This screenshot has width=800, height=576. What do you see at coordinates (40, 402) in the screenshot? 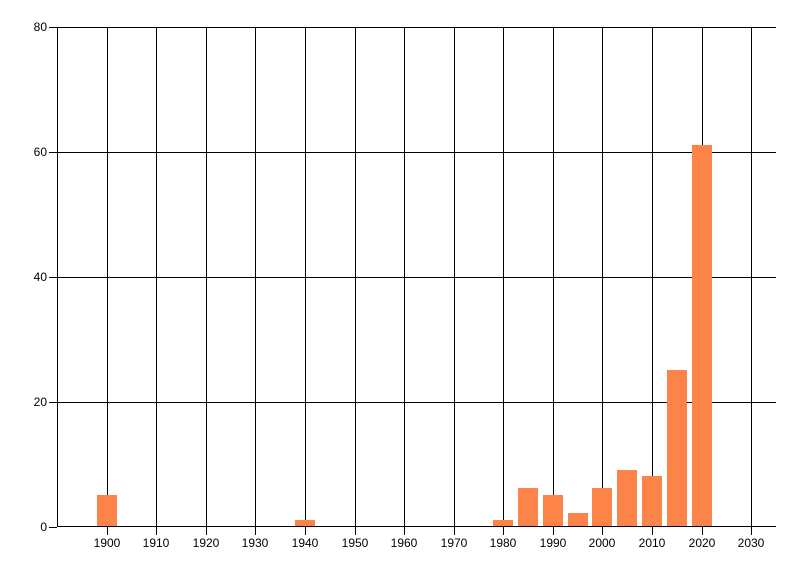
I see `y-tick-label: 20` at bounding box center [40, 402].